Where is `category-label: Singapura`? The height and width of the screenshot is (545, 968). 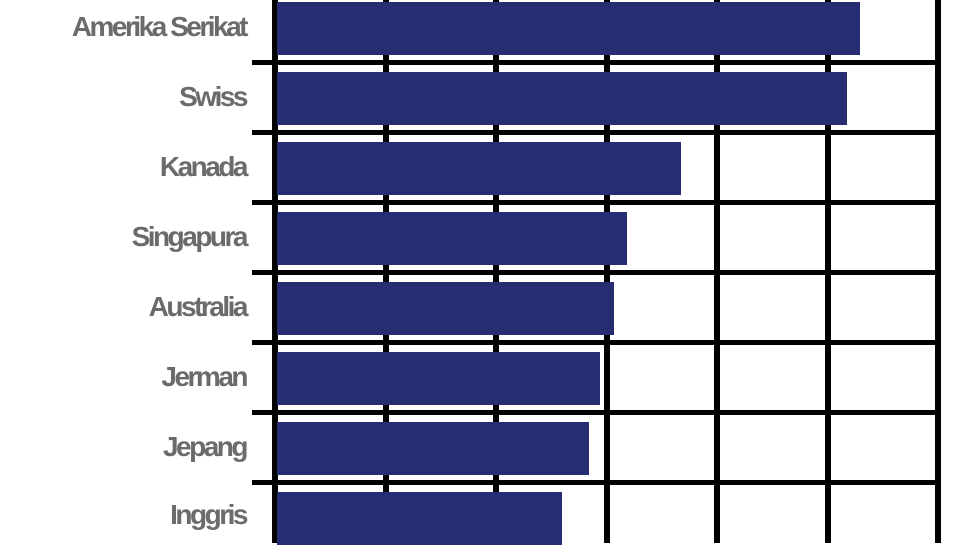 category-label: Singapura is located at coordinates (190, 236).